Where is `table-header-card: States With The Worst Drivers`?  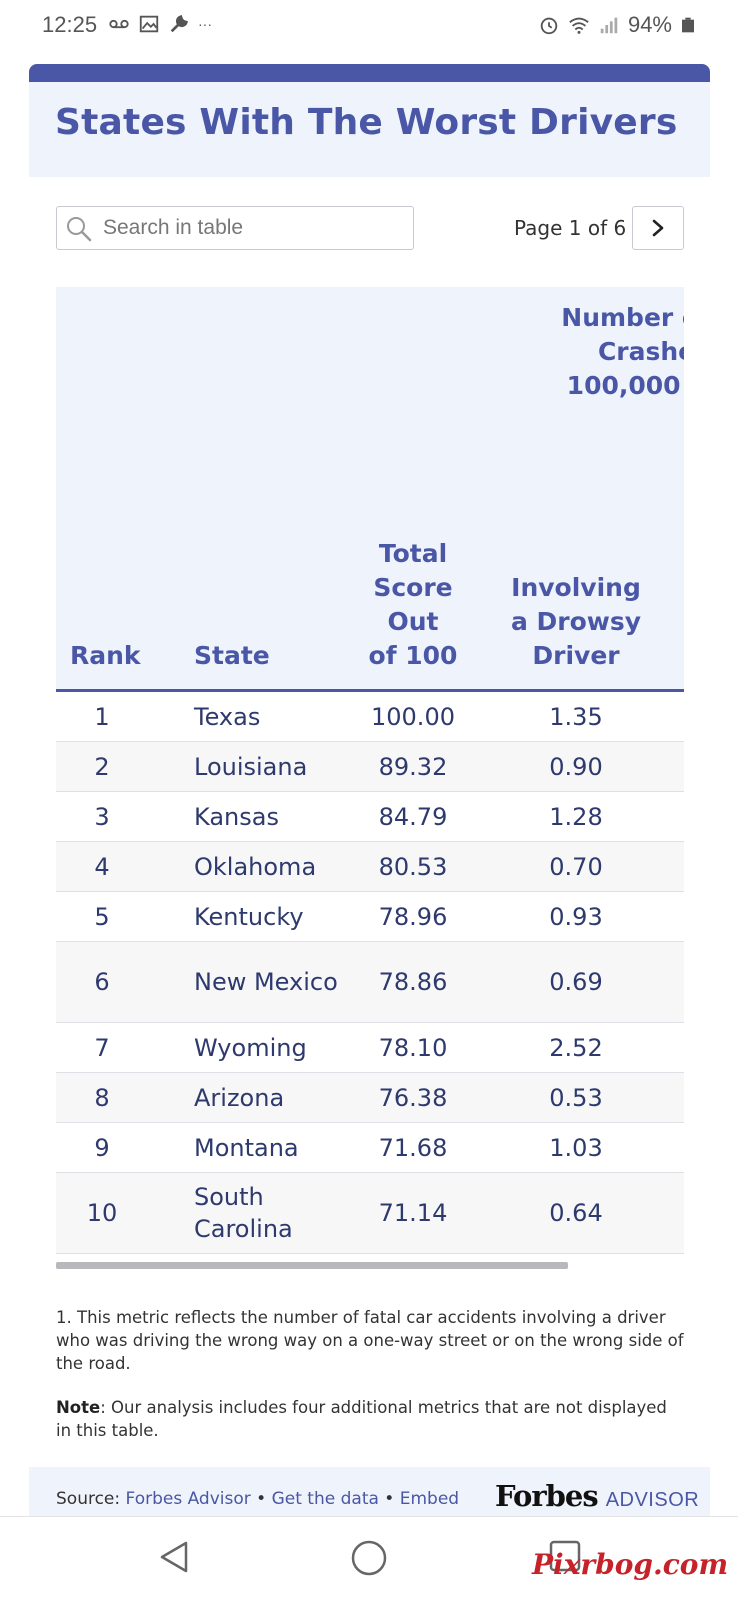
table-header-card: States With The Worst Drivers is located at coordinates (369, 120).